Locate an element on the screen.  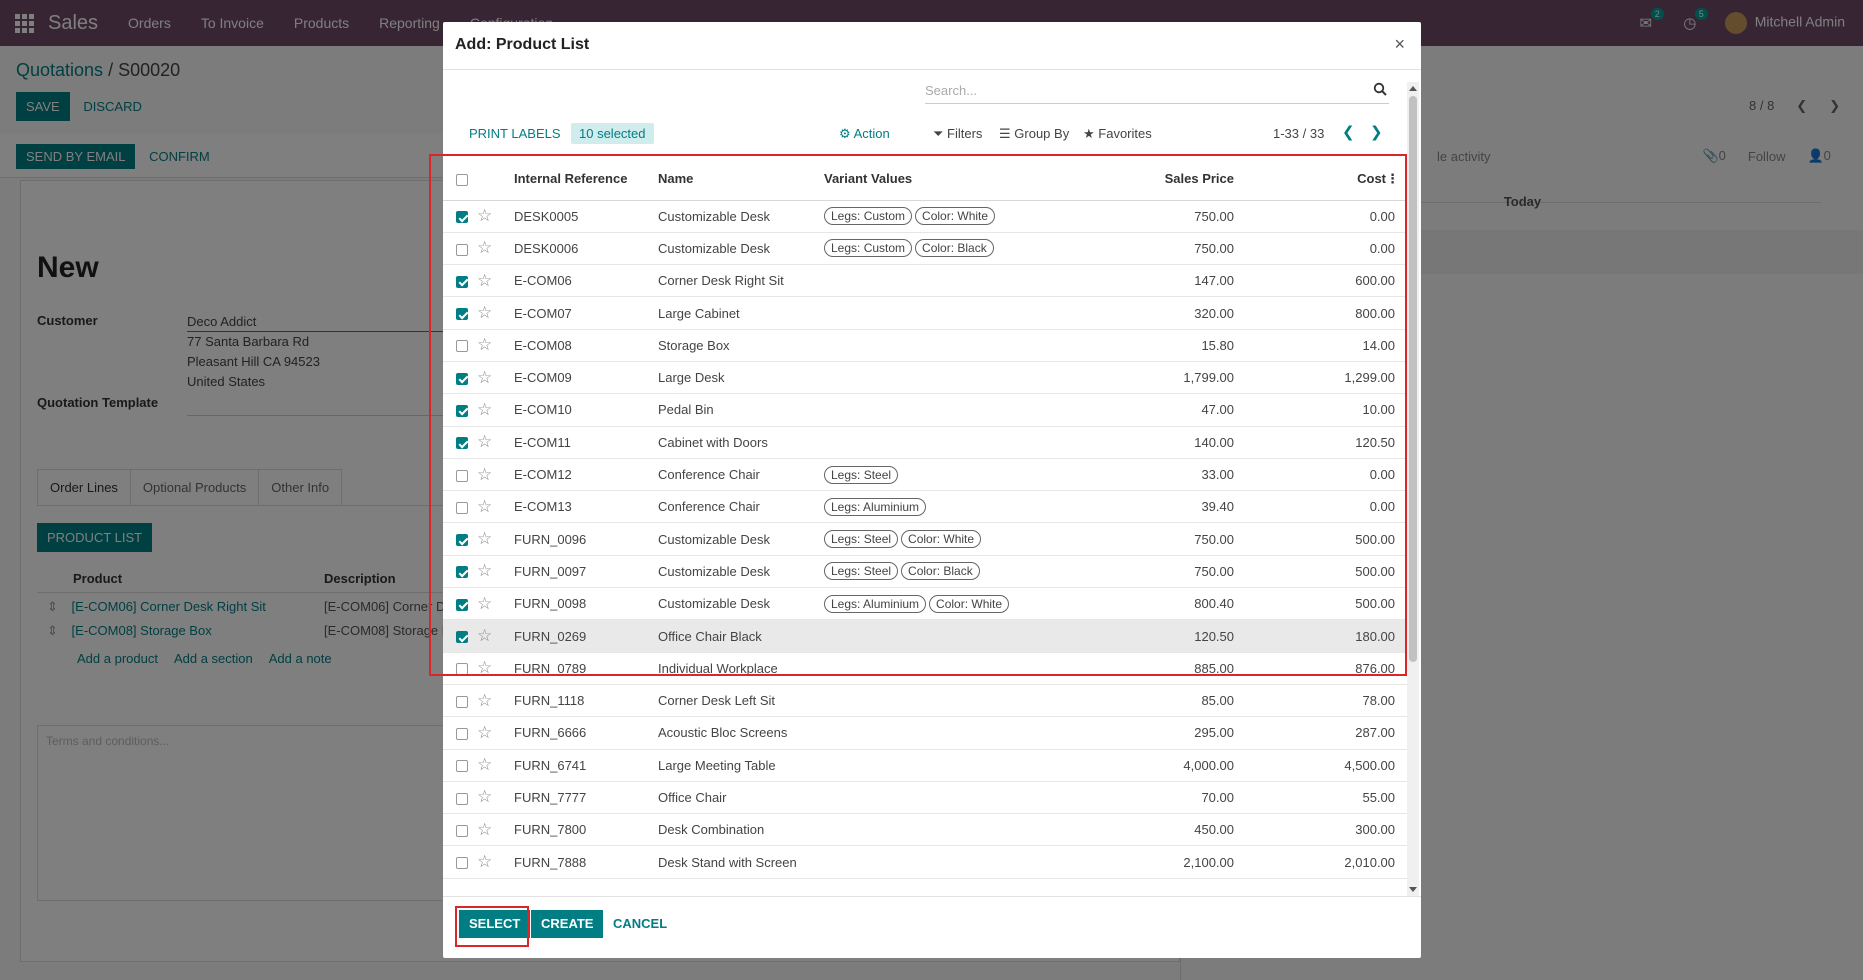
table-row: ☆ E-COM07 Large Cabinet 320.00 800.00 is located at coordinates (925, 313).